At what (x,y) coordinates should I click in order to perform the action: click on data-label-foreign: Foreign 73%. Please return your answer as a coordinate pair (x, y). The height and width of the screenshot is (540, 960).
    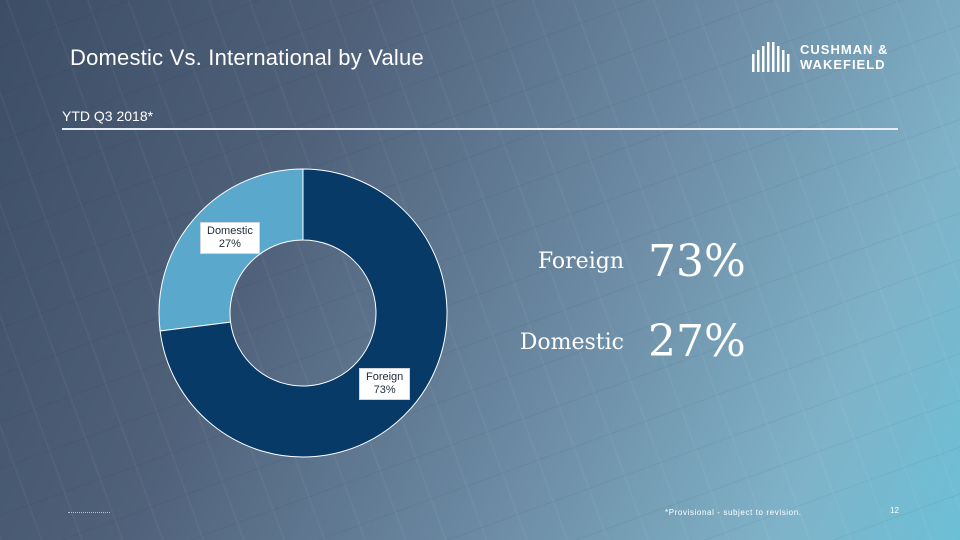
    Looking at the image, I should click on (385, 384).